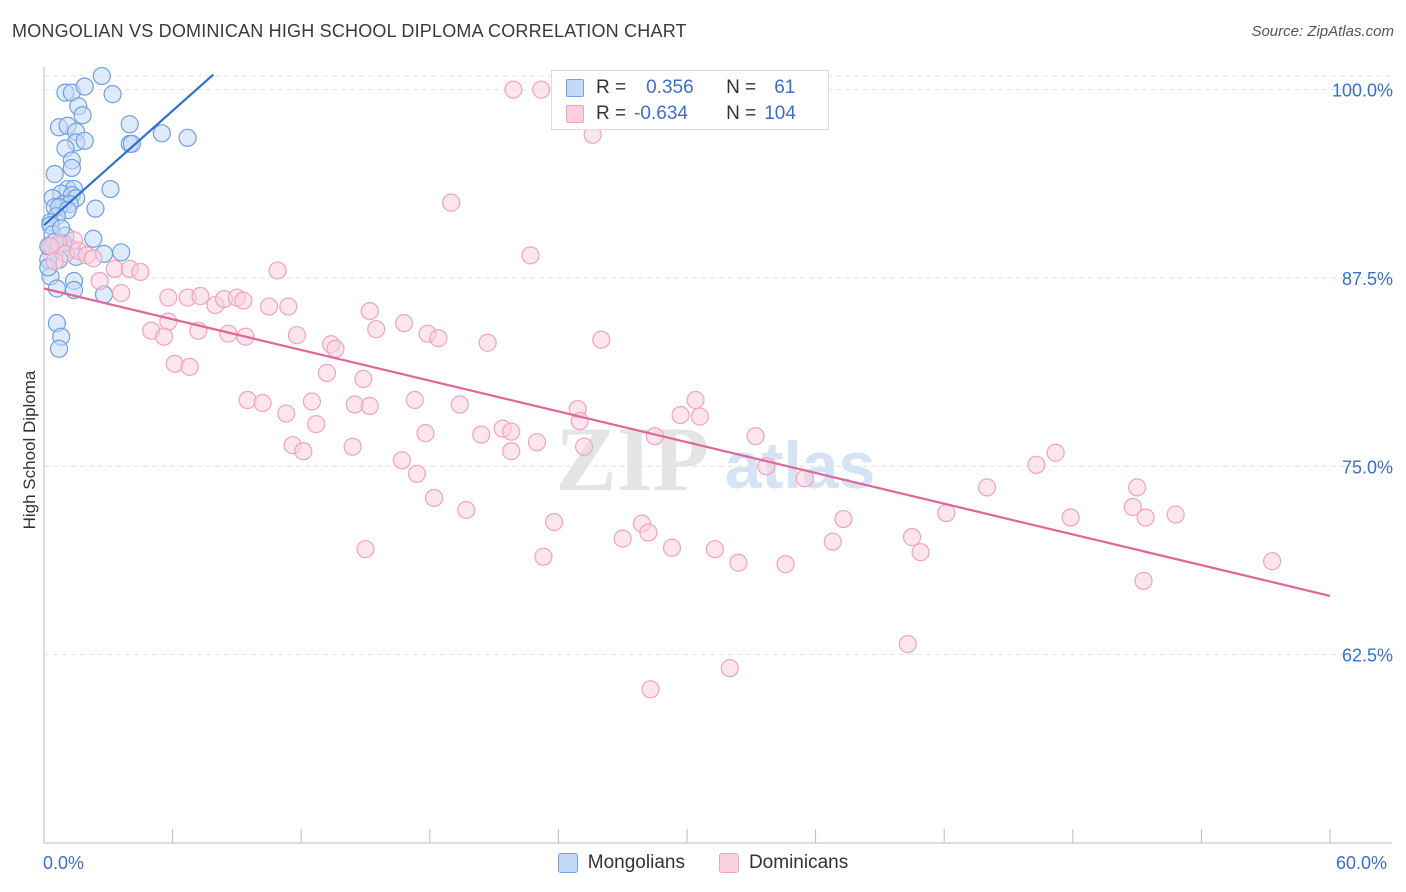 This screenshot has width=1406, height=892. Describe the element at coordinates (728, 863) in the screenshot. I see `dominicans-legend-swatch` at that location.